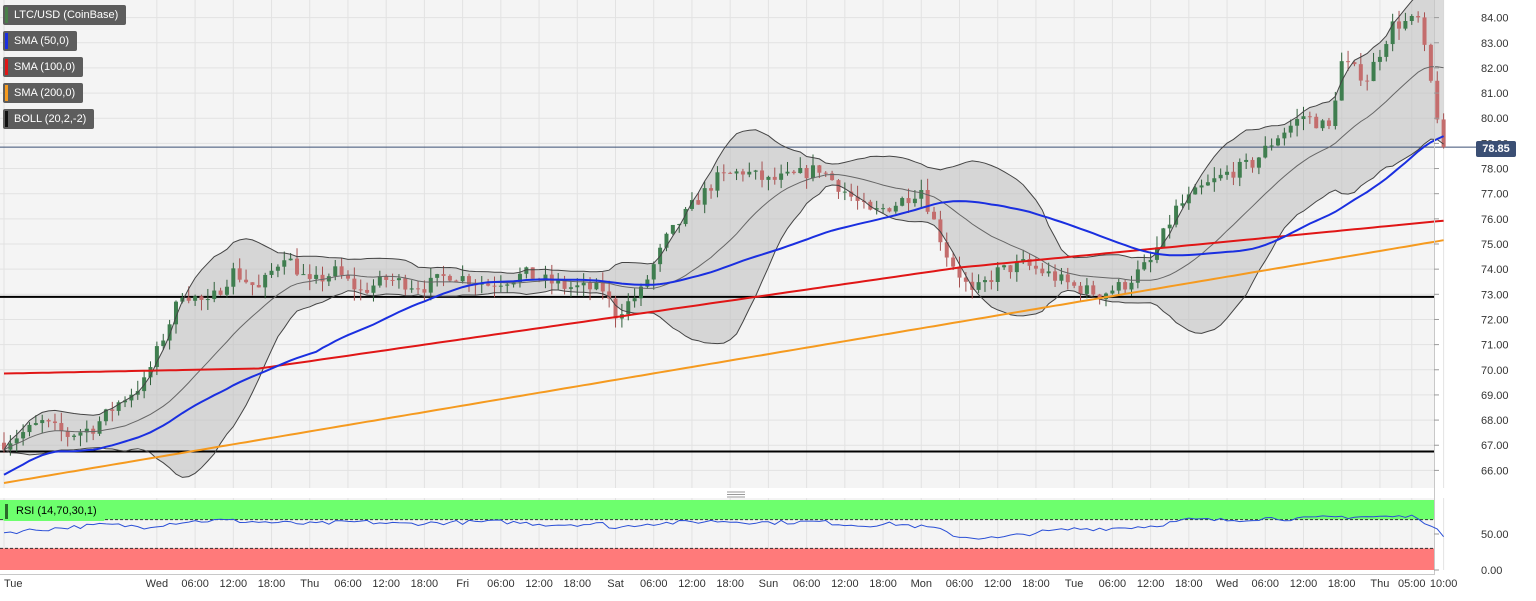 The height and width of the screenshot is (601, 1536). I want to click on legend-boll: BOLL (20,2,-2), so click(49, 119).